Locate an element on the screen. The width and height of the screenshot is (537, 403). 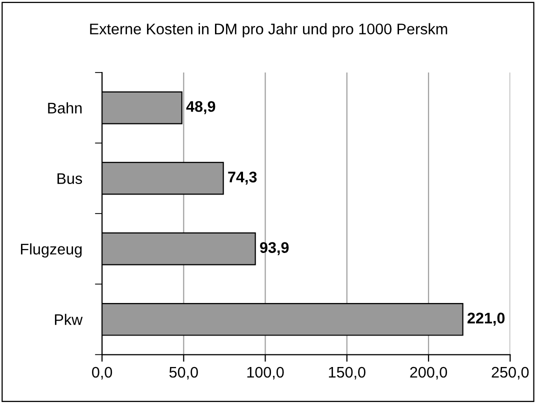
y-tick-label: Bahn is located at coordinates (65, 108).